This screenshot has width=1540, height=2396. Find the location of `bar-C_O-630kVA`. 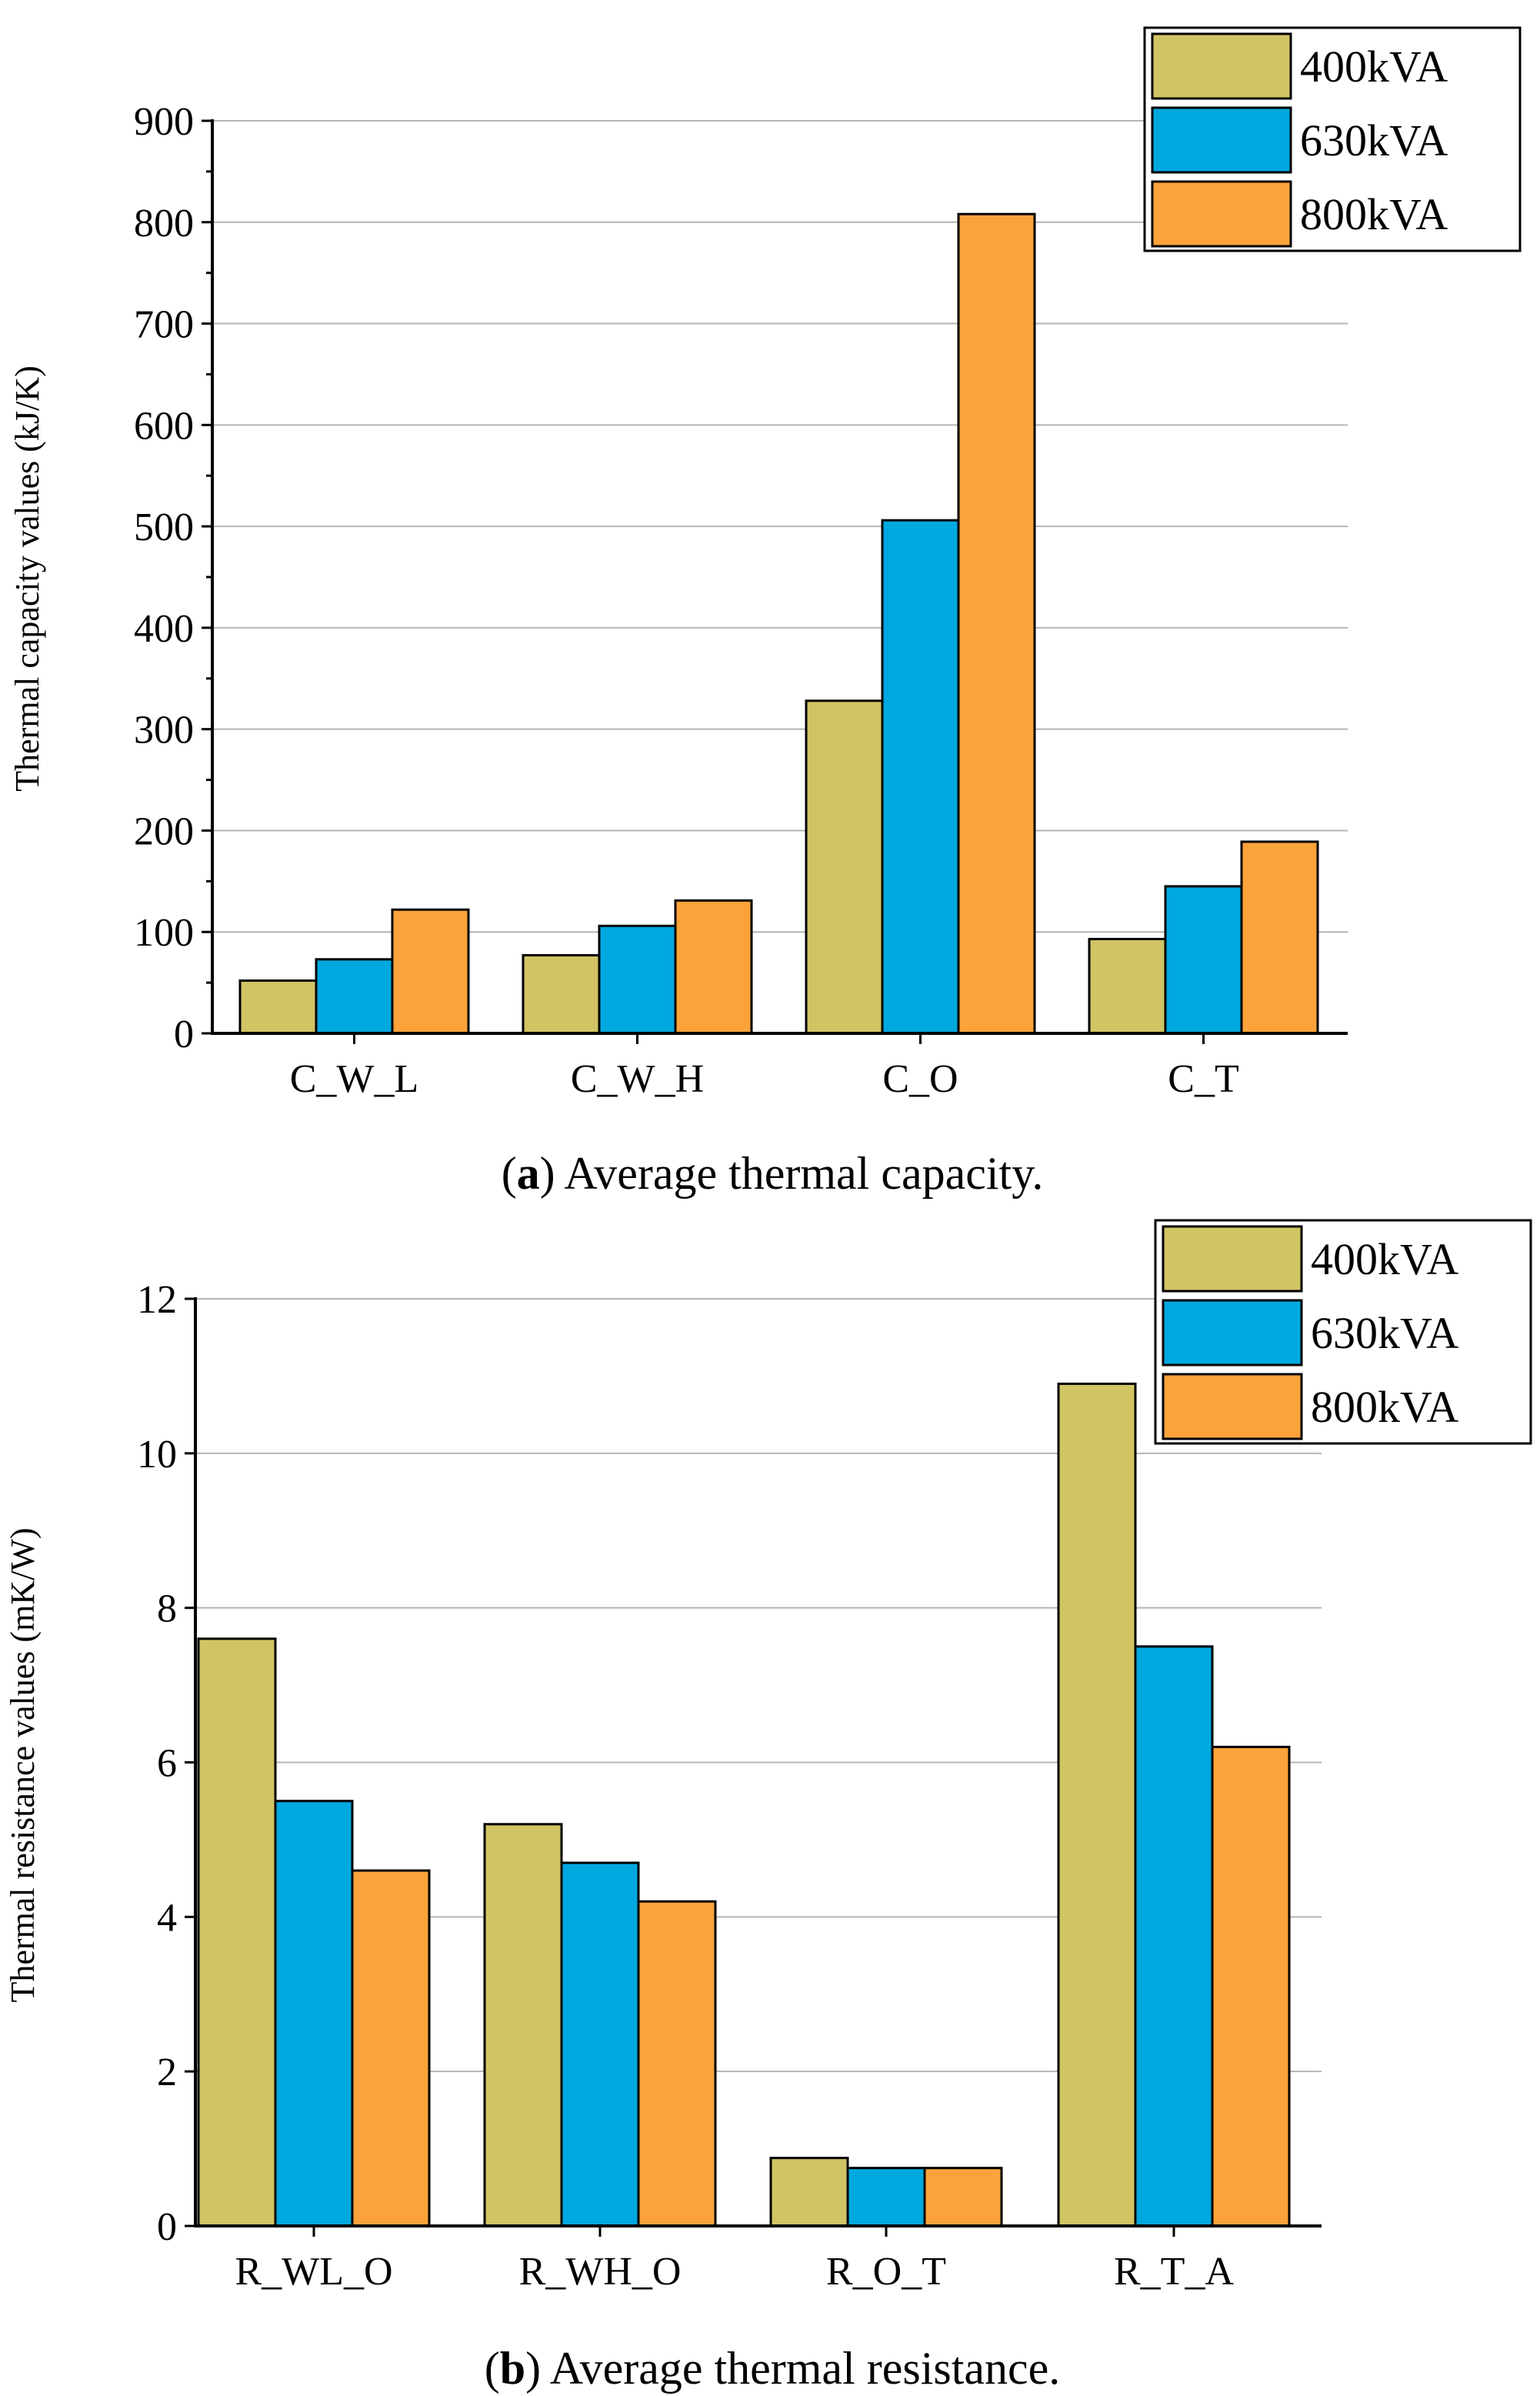

bar-C_O-630kVA is located at coordinates (921, 777).